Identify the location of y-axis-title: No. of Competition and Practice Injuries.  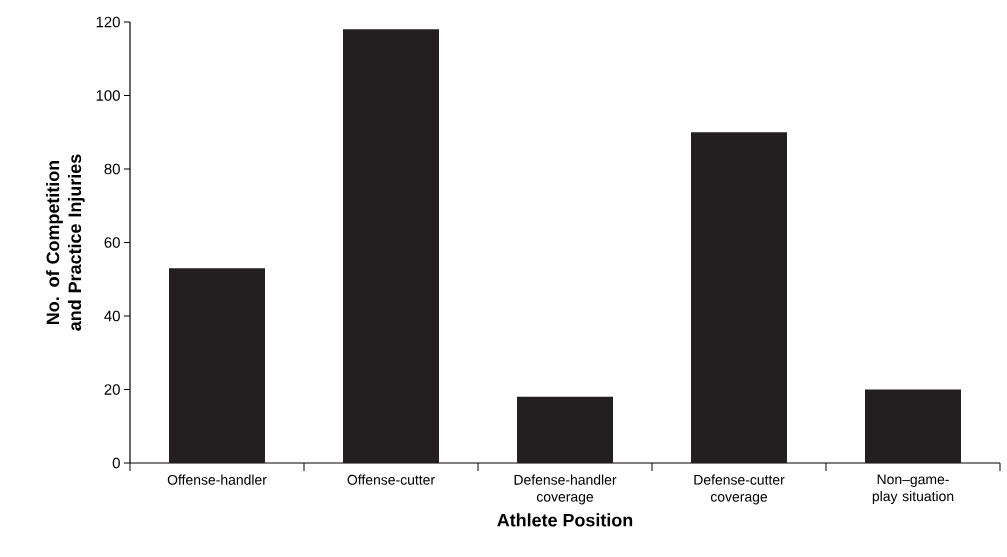
(65, 242).